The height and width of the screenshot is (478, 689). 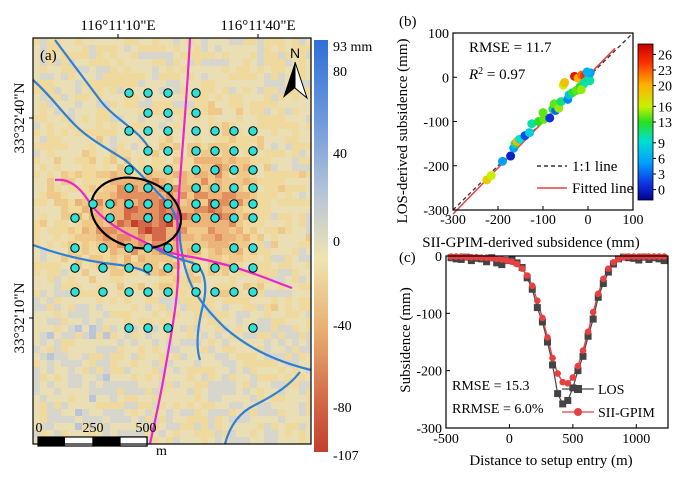 What do you see at coordinates (480, 71) in the screenshot?
I see `r2-superscript: 2` at bounding box center [480, 71].